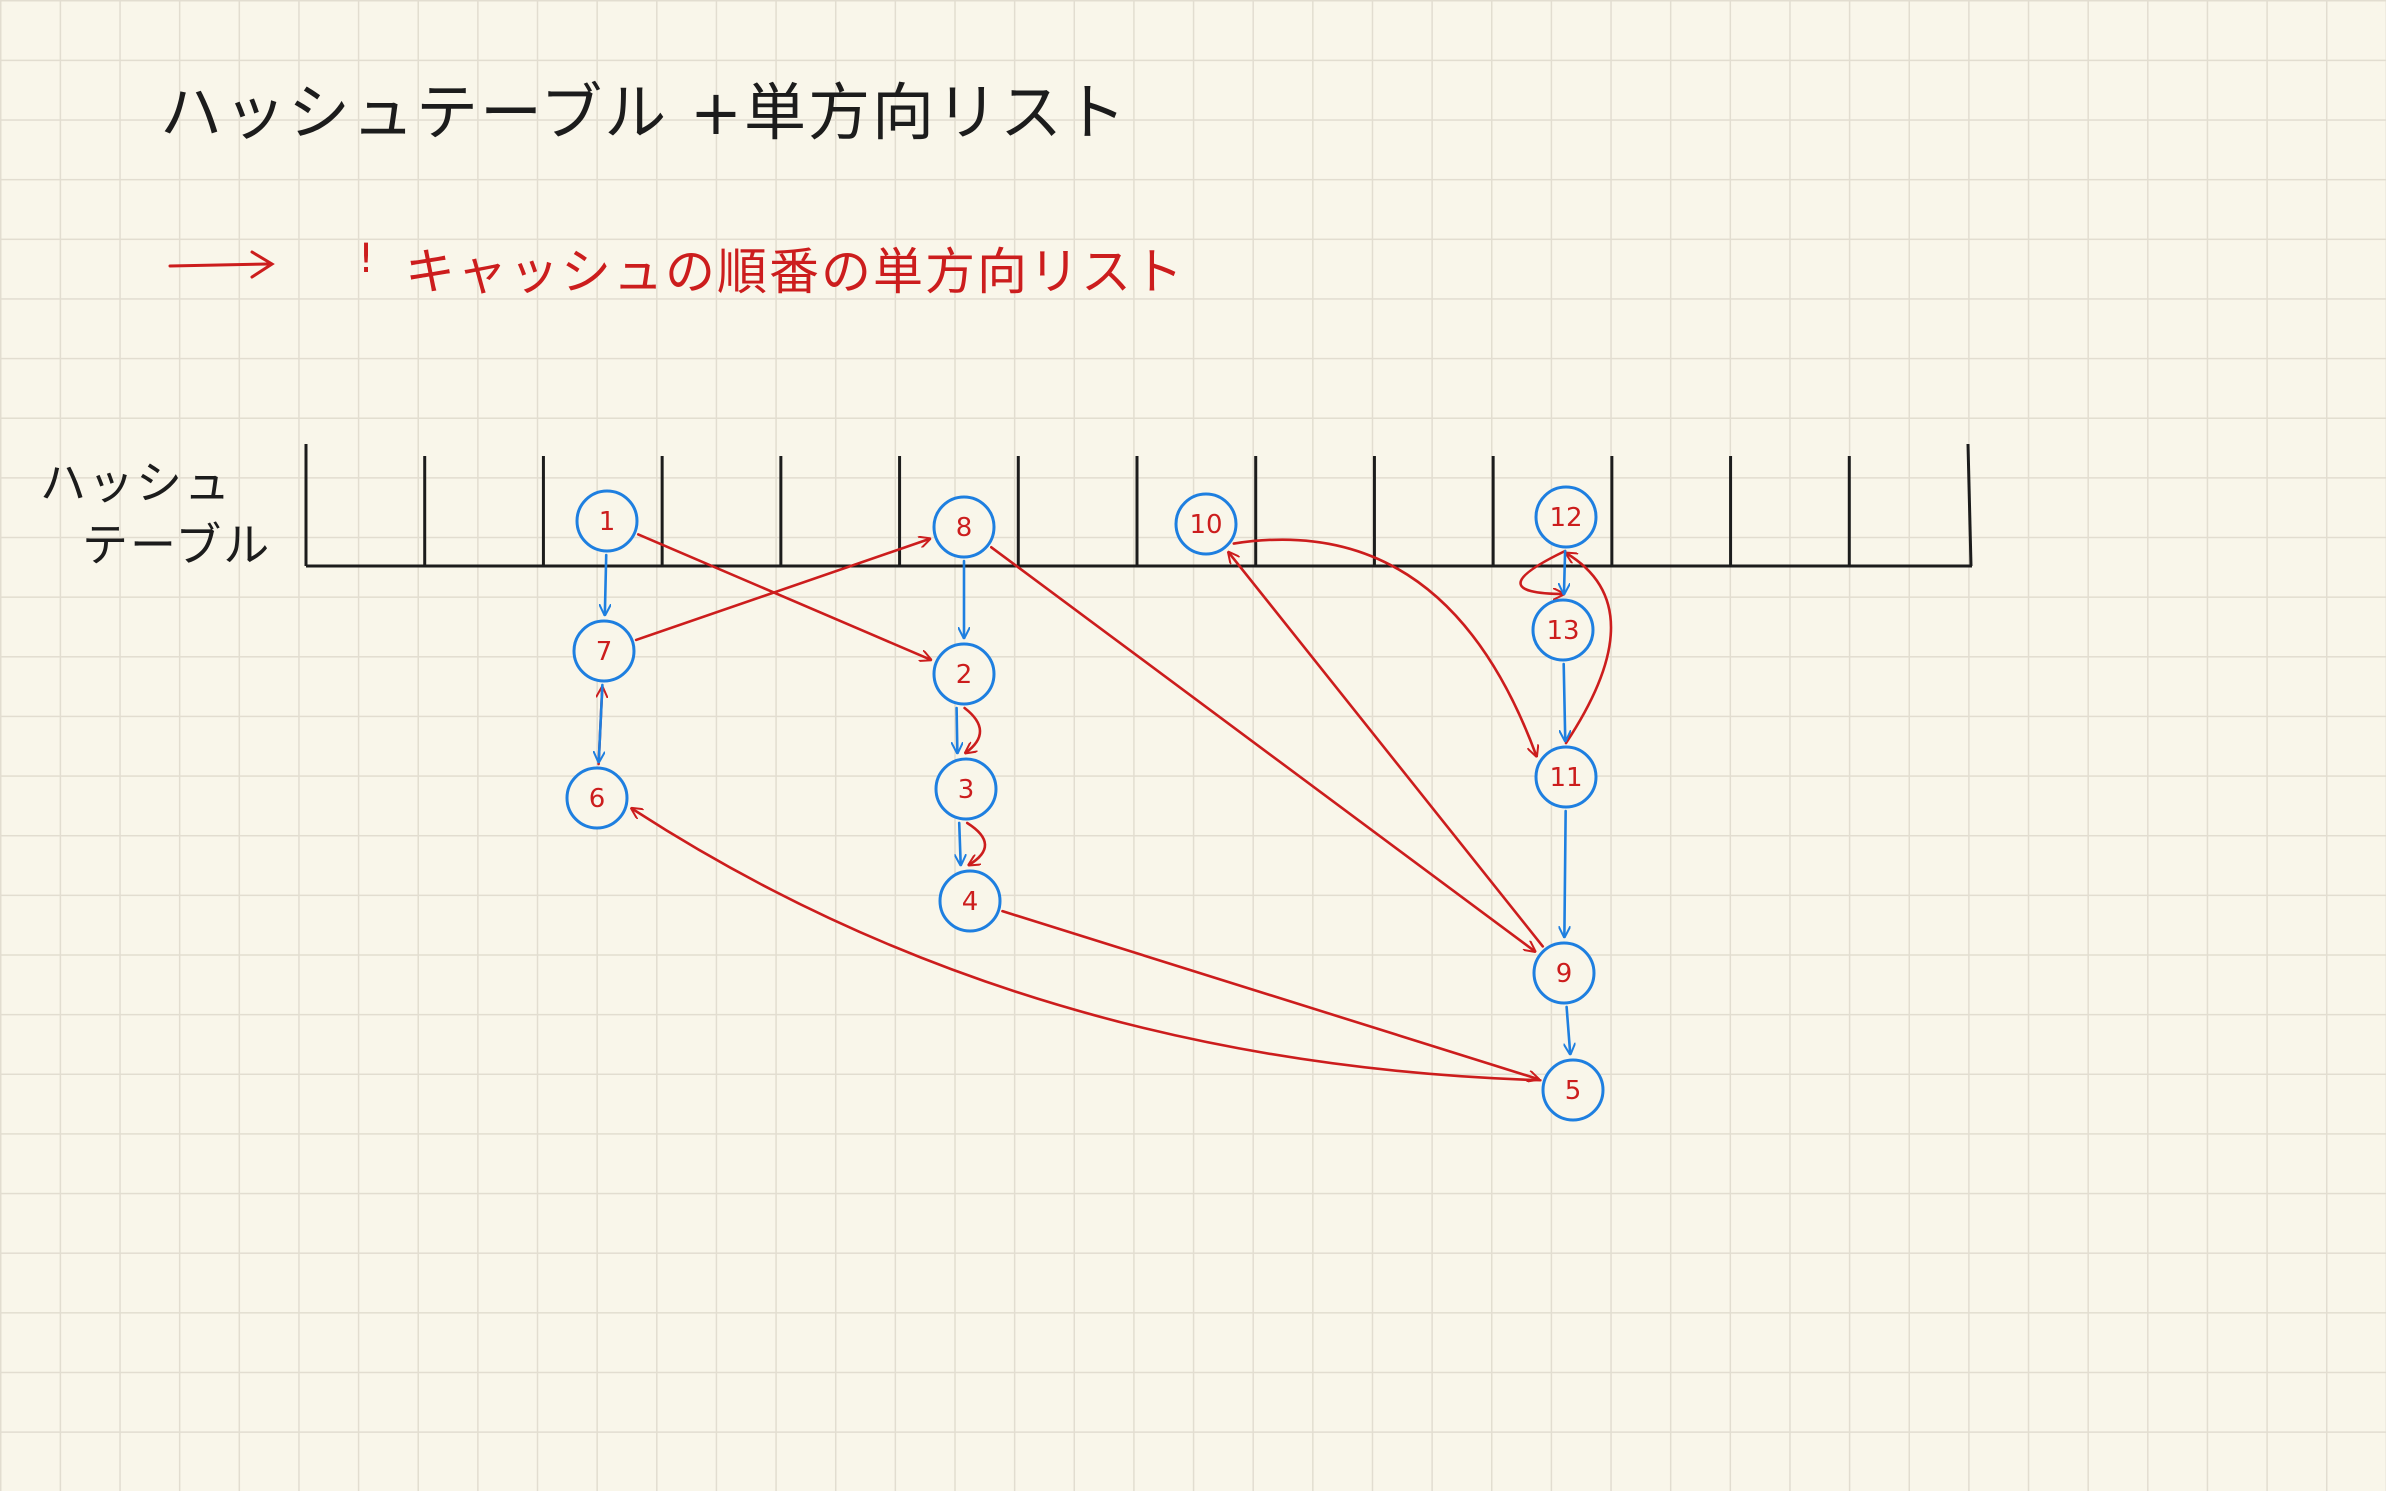 Image resolution: width=2386 pixels, height=1491 pixels. I want to click on legend-mark: !, so click(367, 259).